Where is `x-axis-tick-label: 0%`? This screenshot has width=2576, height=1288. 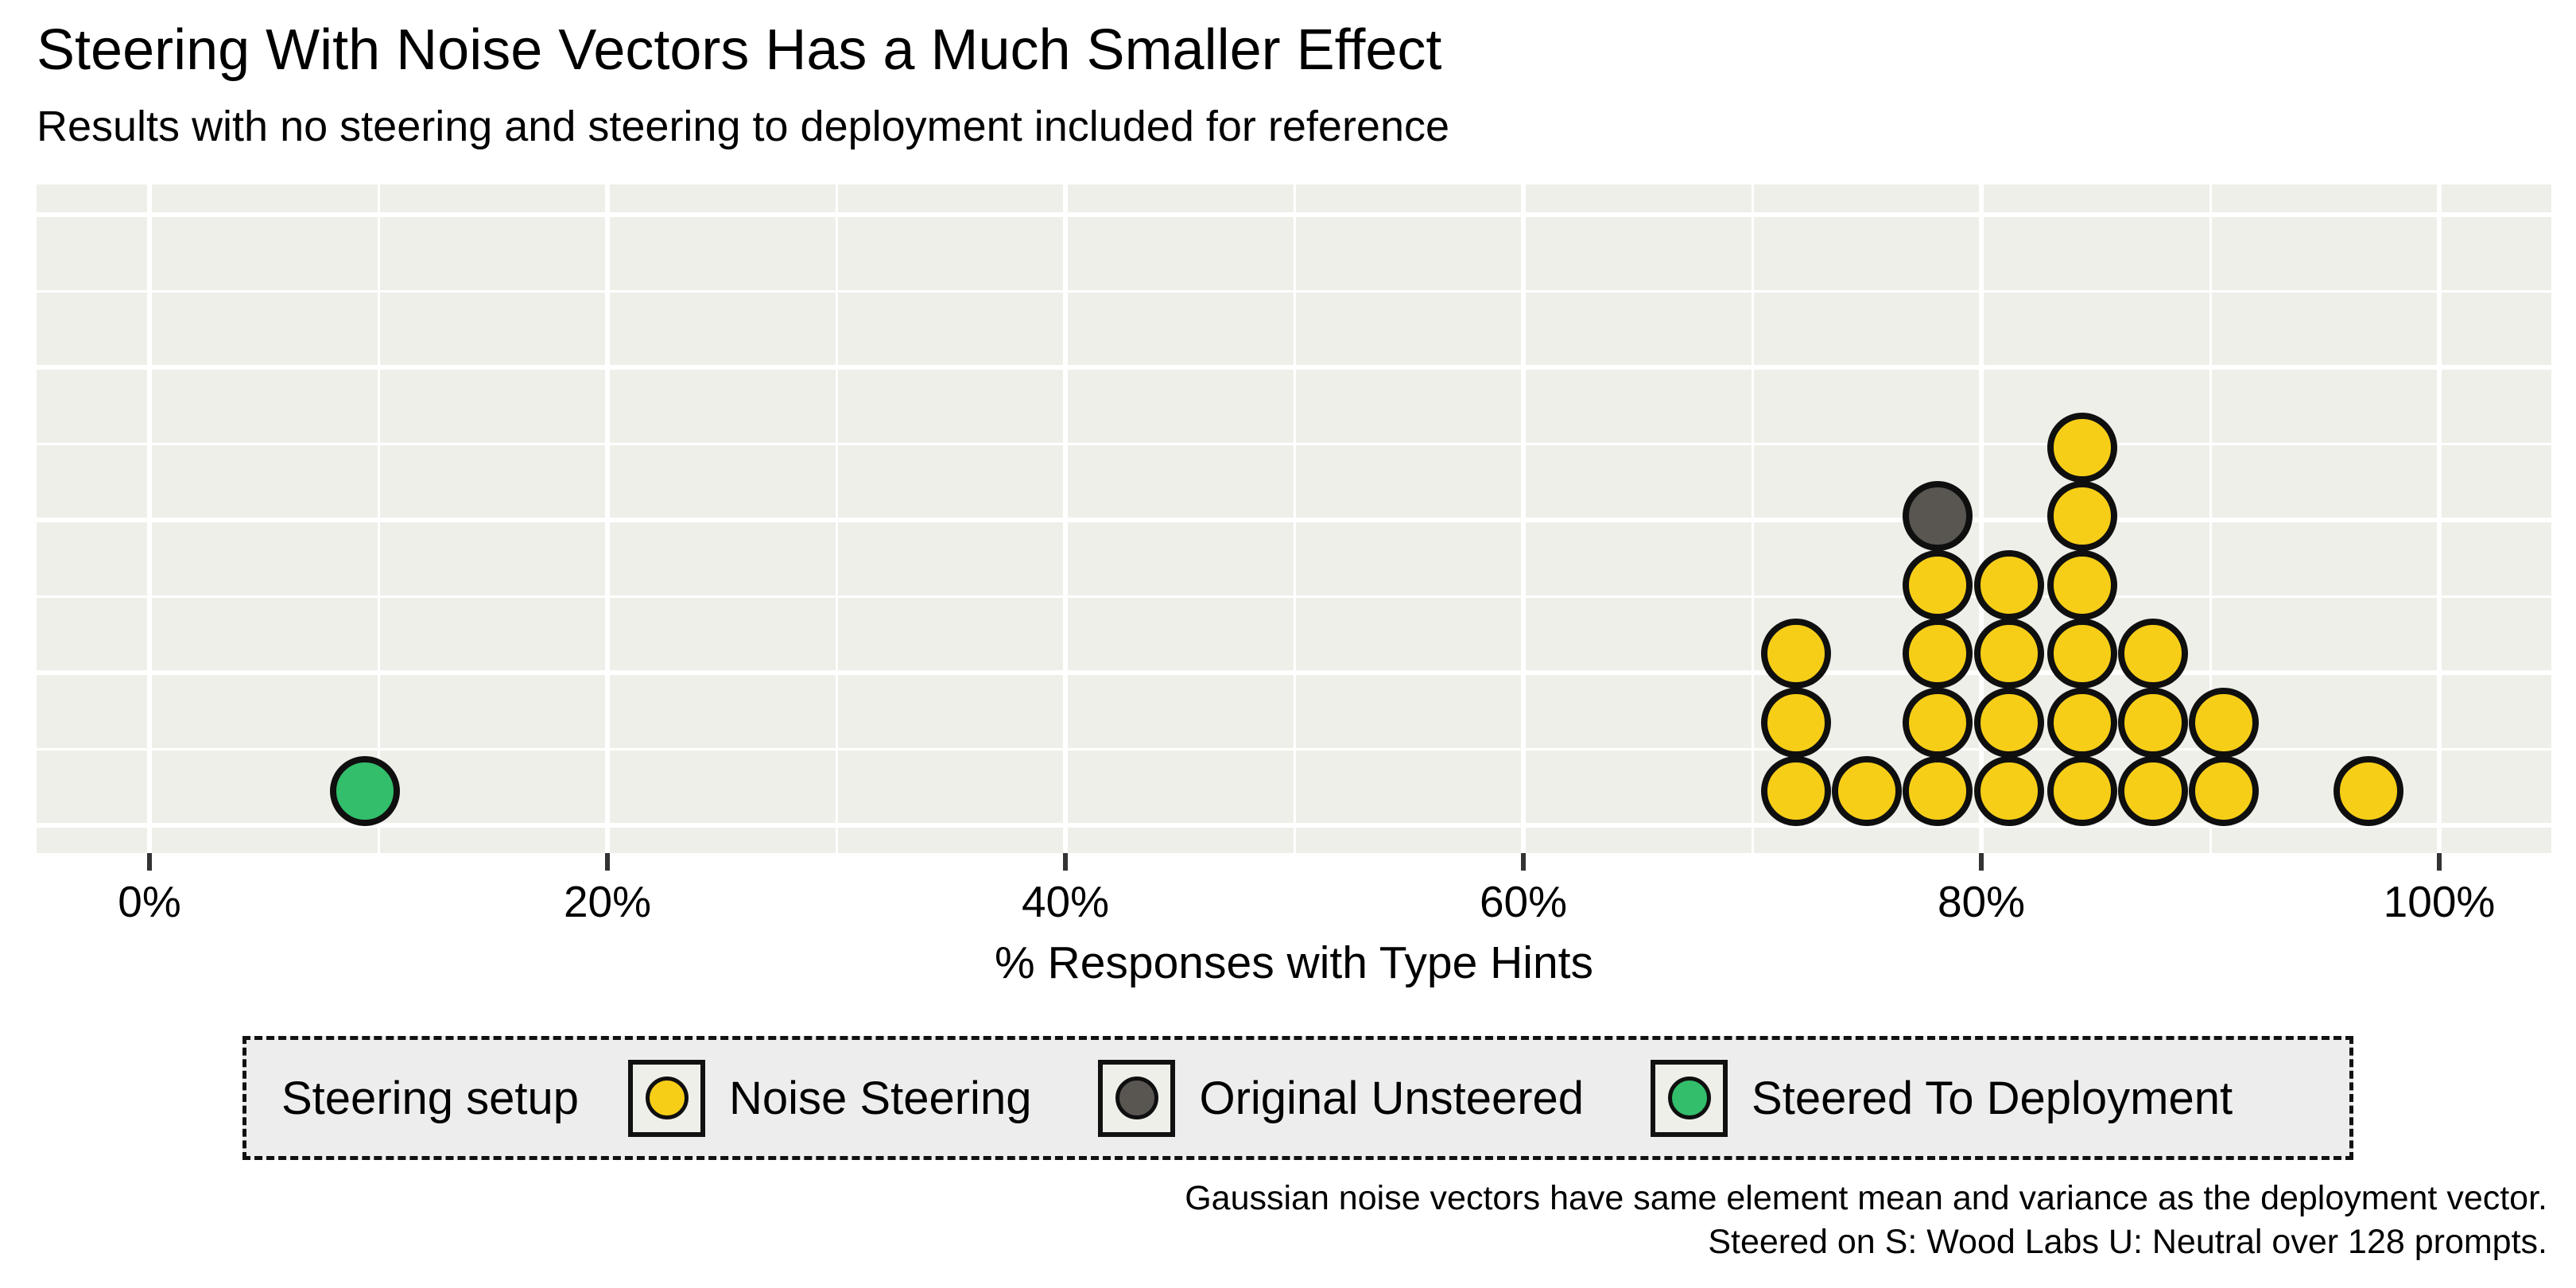 x-axis-tick-label: 0% is located at coordinates (150, 902).